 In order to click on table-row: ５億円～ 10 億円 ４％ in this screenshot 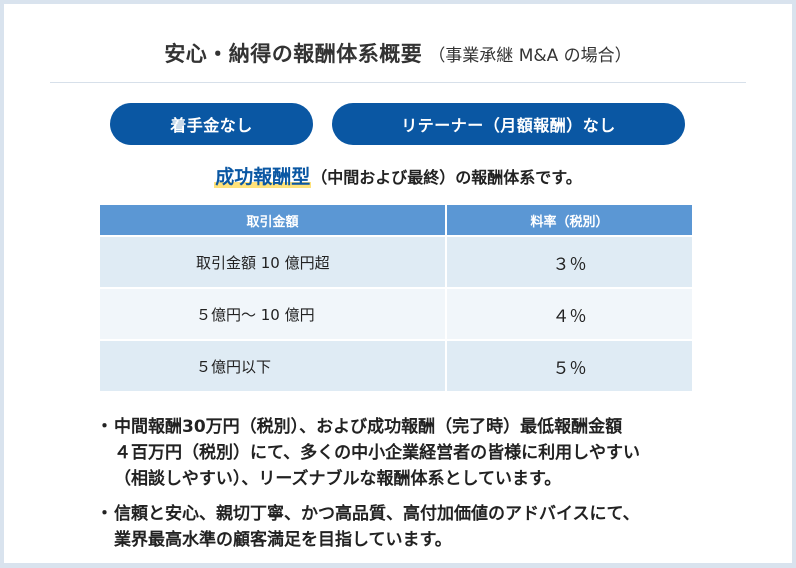, I will do `click(396, 314)`.